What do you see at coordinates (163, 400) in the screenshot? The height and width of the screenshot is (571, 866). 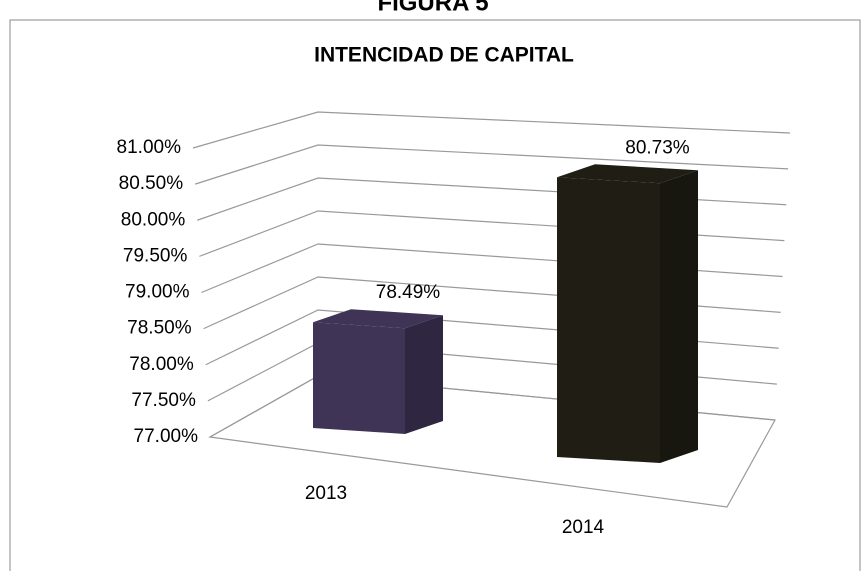 I see `y-tick-label: 77.50%` at bounding box center [163, 400].